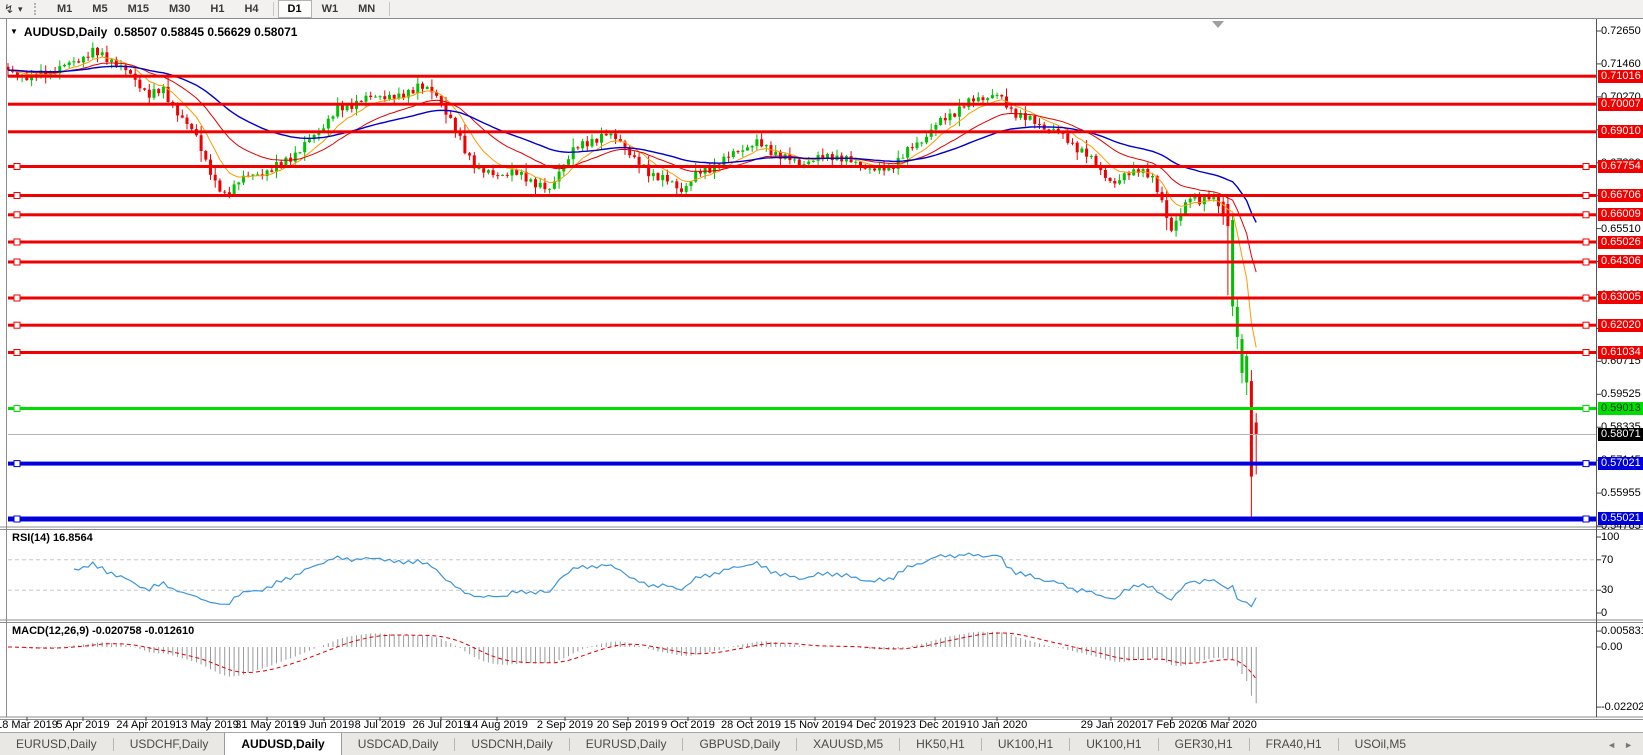 The width and height of the screenshot is (1643, 755). I want to click on date-axis-label: 24 Apr 2019, so click(146, 725).